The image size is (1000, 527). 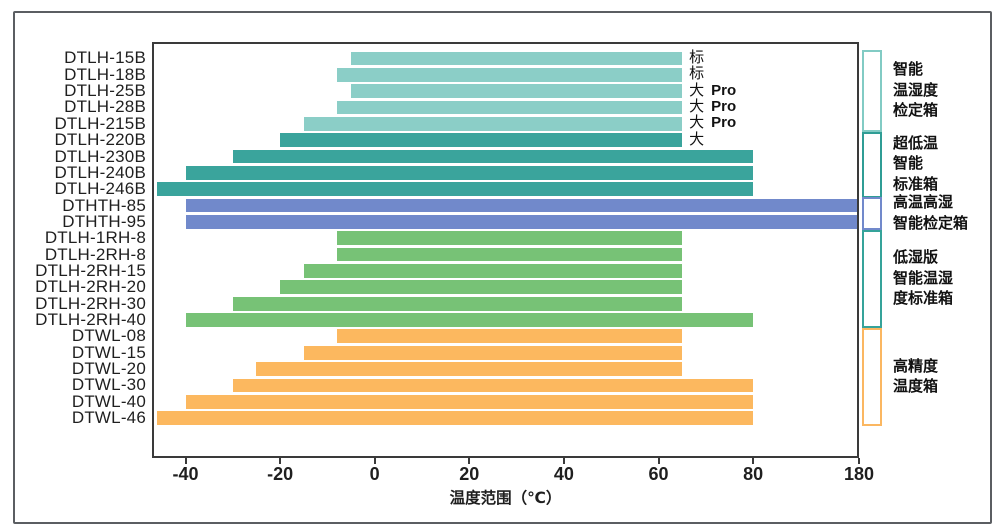 I want to click on y-axis-label: DTLH-230B, so click(x=100, y=156).